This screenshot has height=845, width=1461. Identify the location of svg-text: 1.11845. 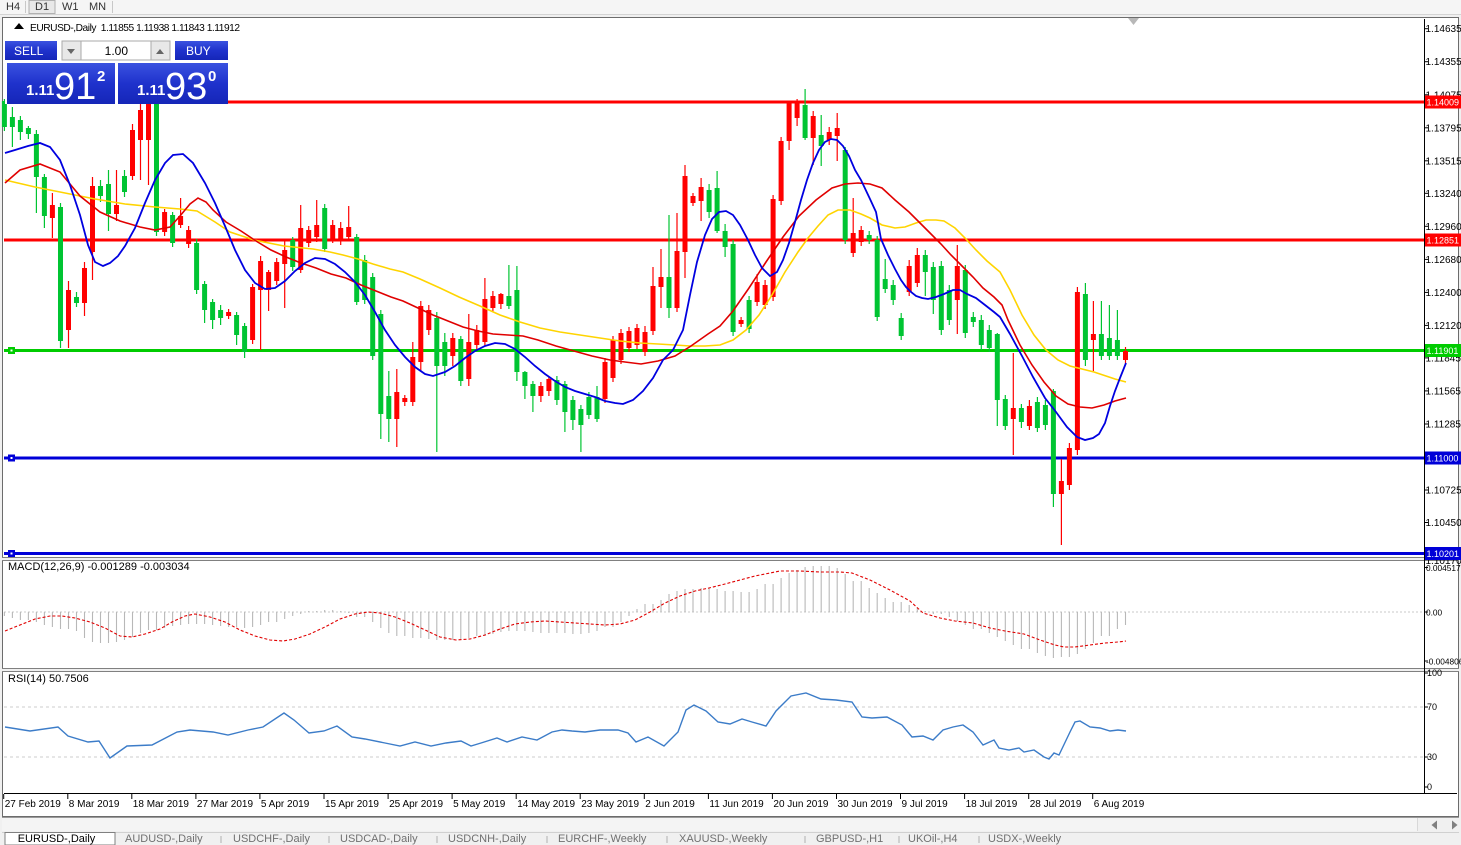
(1443, 358).